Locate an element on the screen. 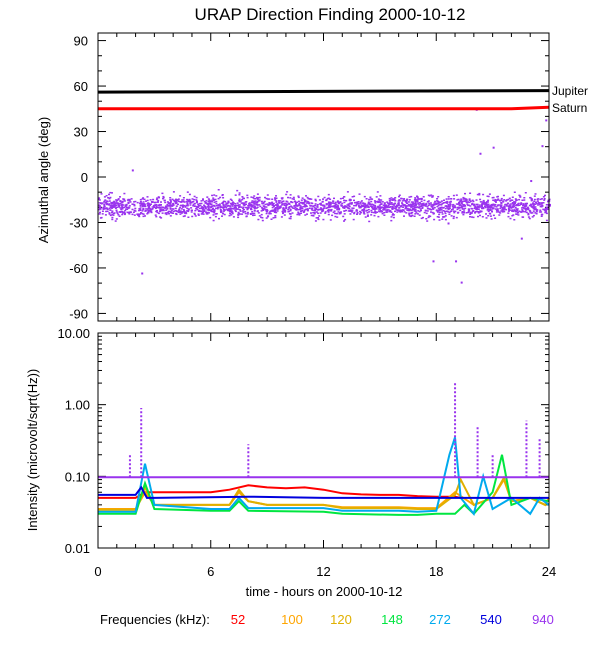  azimuth-y-tick-label: 0 is located at coordinates (84, 177).